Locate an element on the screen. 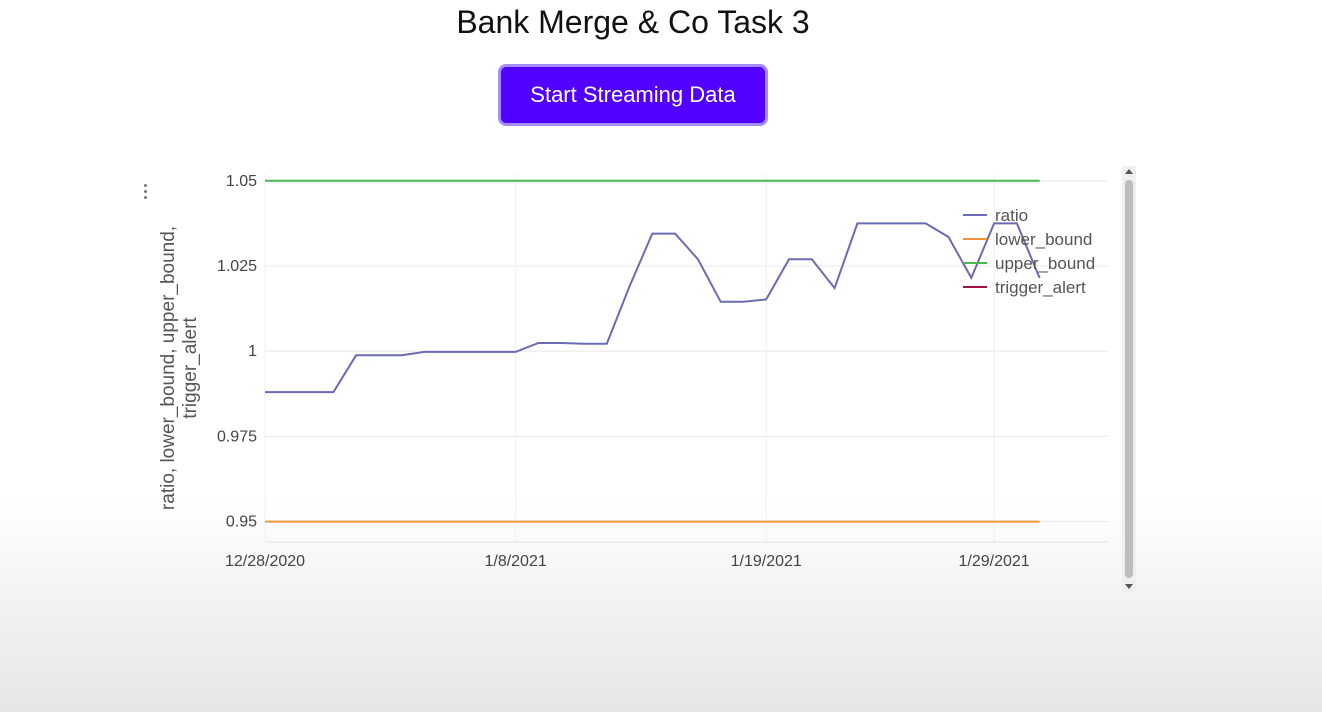  legend-label-trigger-alert: trigger_alert is located at coordinates (1040, 287).